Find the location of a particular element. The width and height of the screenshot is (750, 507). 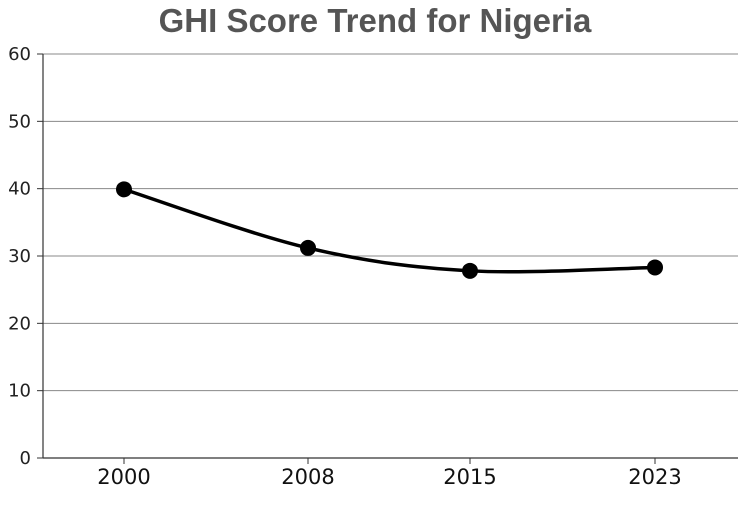

y-axis-ticks: 0 10 20 30 40 50 60 is located at coordinates (25, 256).